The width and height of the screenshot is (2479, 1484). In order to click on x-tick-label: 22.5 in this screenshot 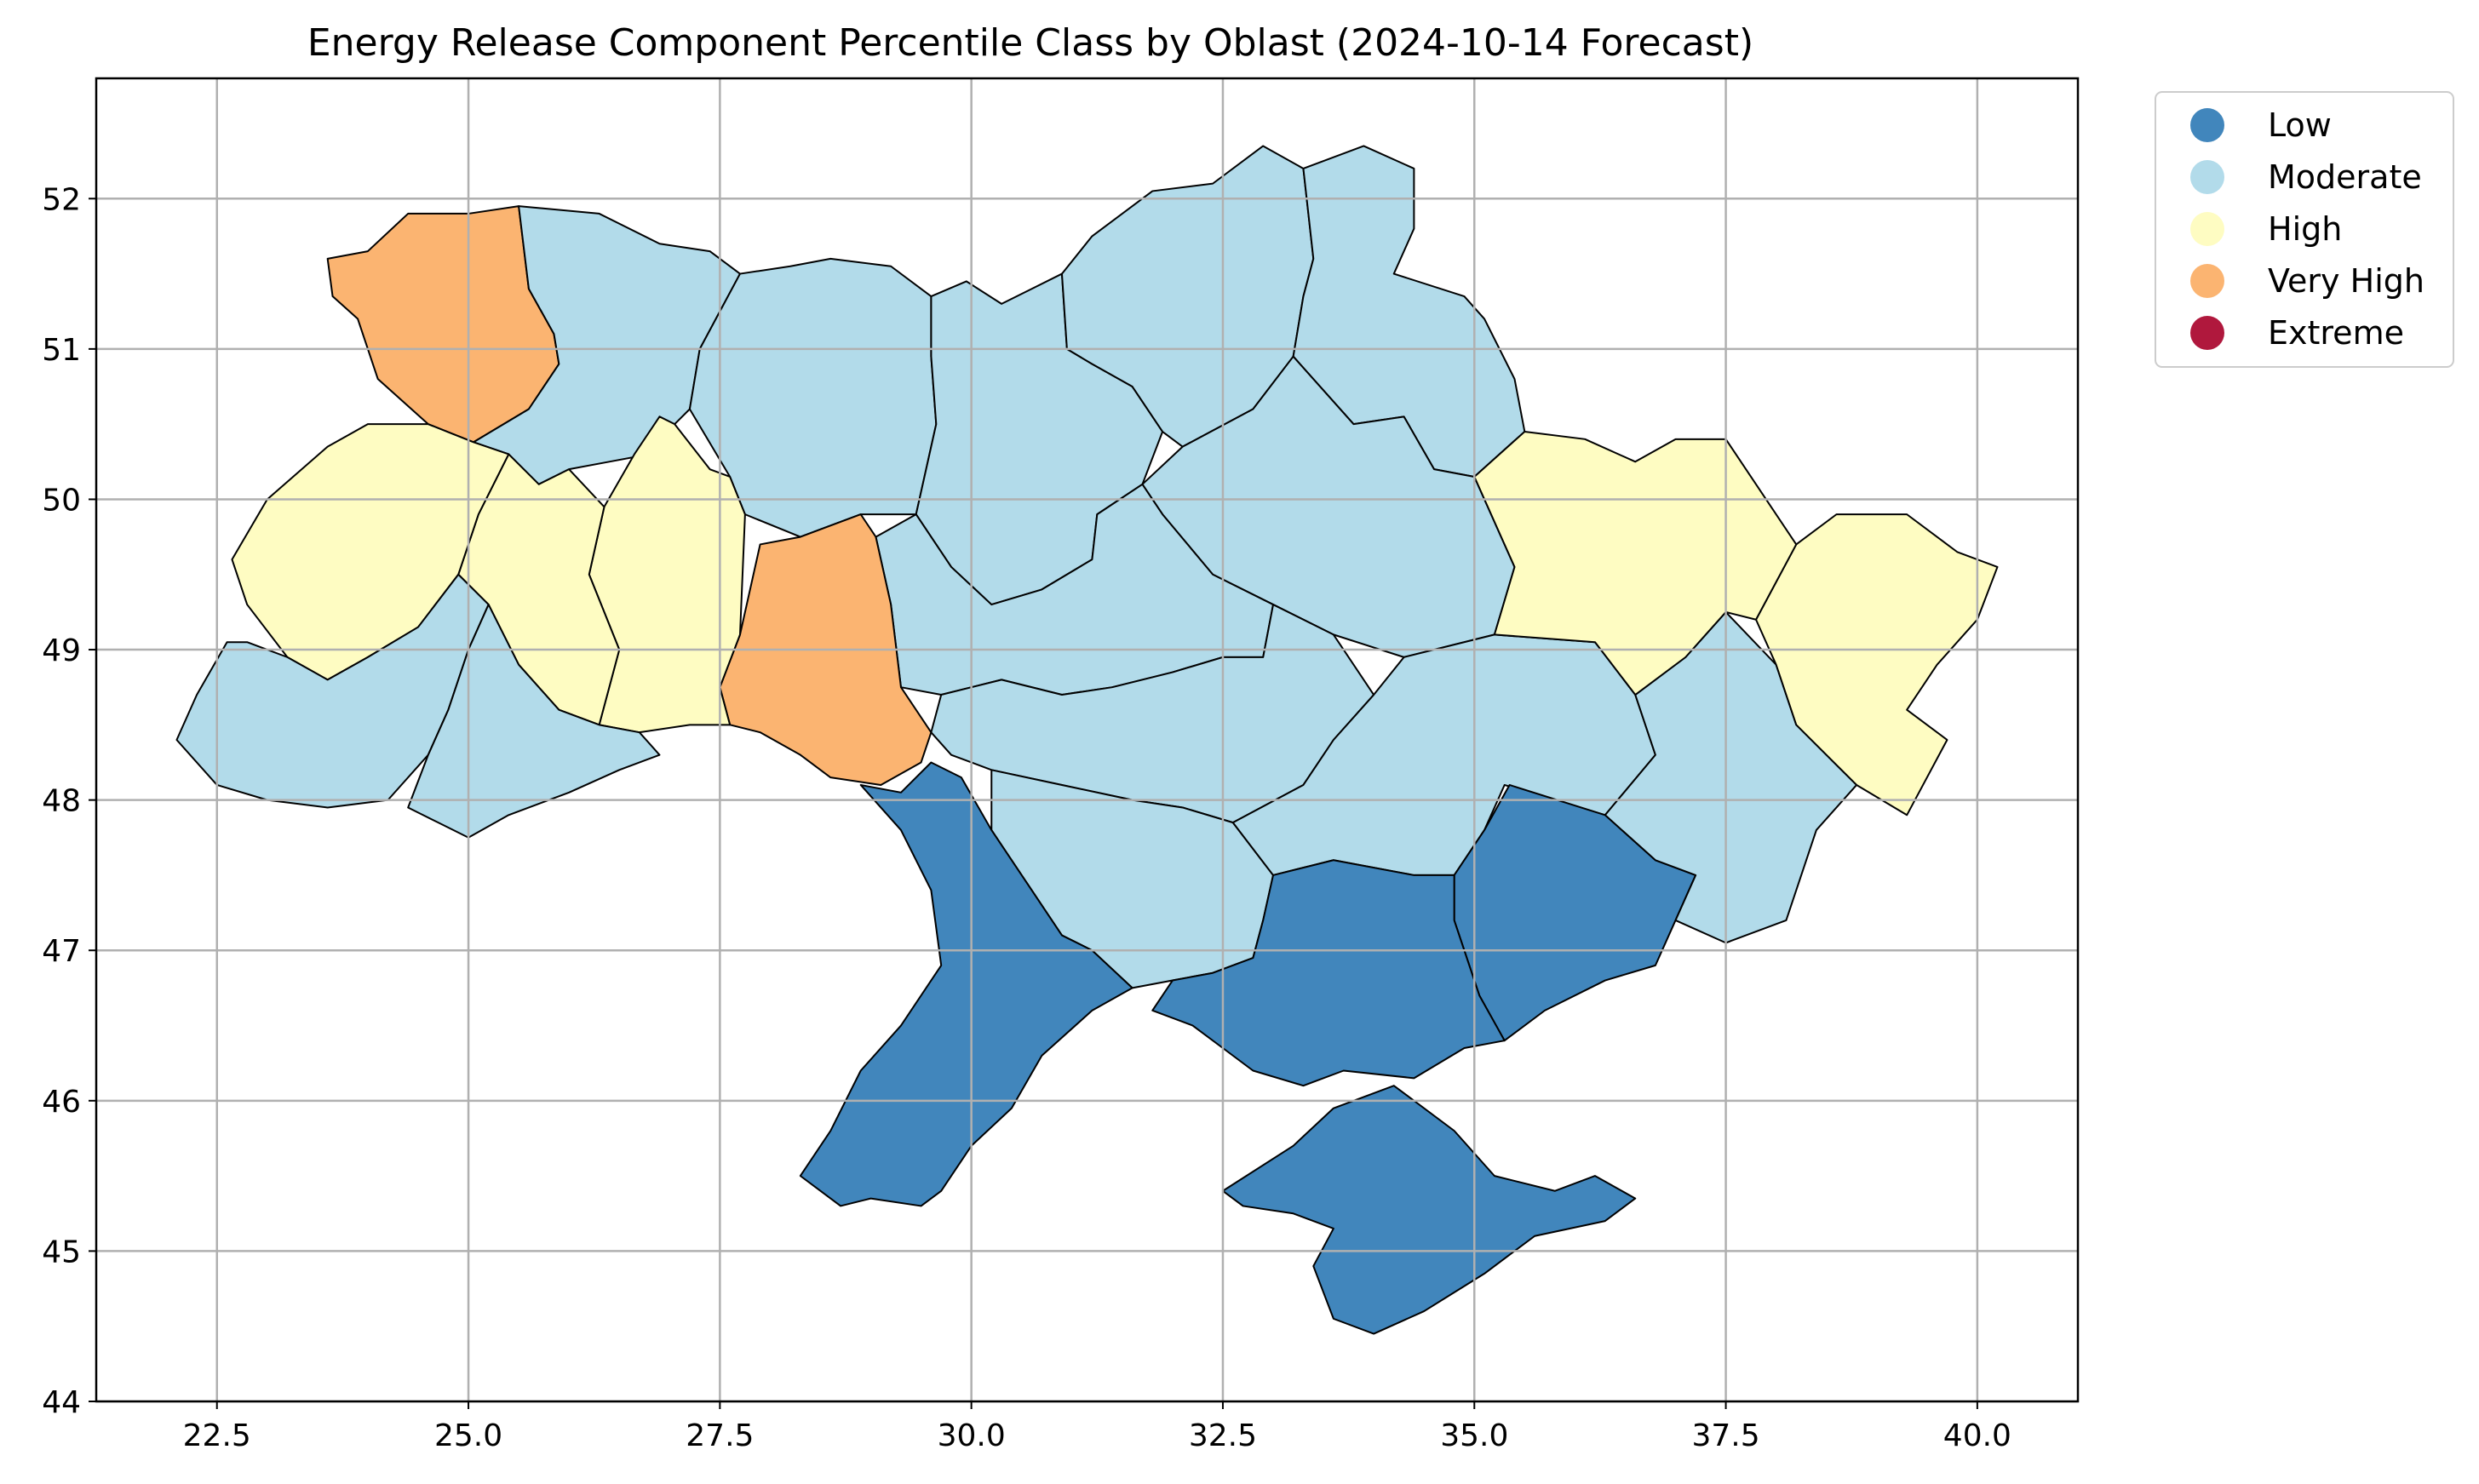, I will do `click(217, 1436)`.